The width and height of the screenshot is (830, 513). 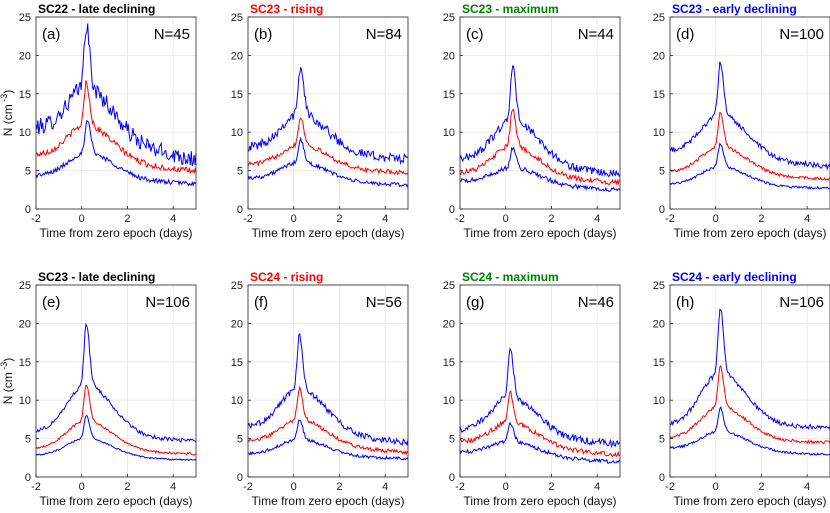 I want to click on sample-count-label: N=106, so click(x=167, y=302).